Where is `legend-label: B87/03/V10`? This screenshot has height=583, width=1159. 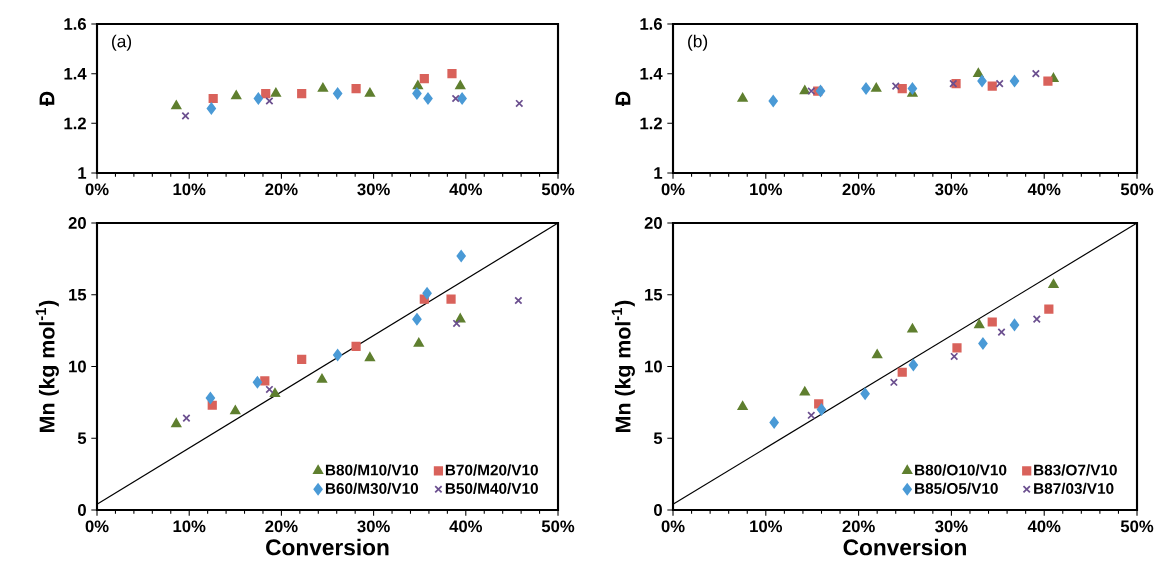
legend-label: B87/03/V10 is located at coordinates (1074, 488).